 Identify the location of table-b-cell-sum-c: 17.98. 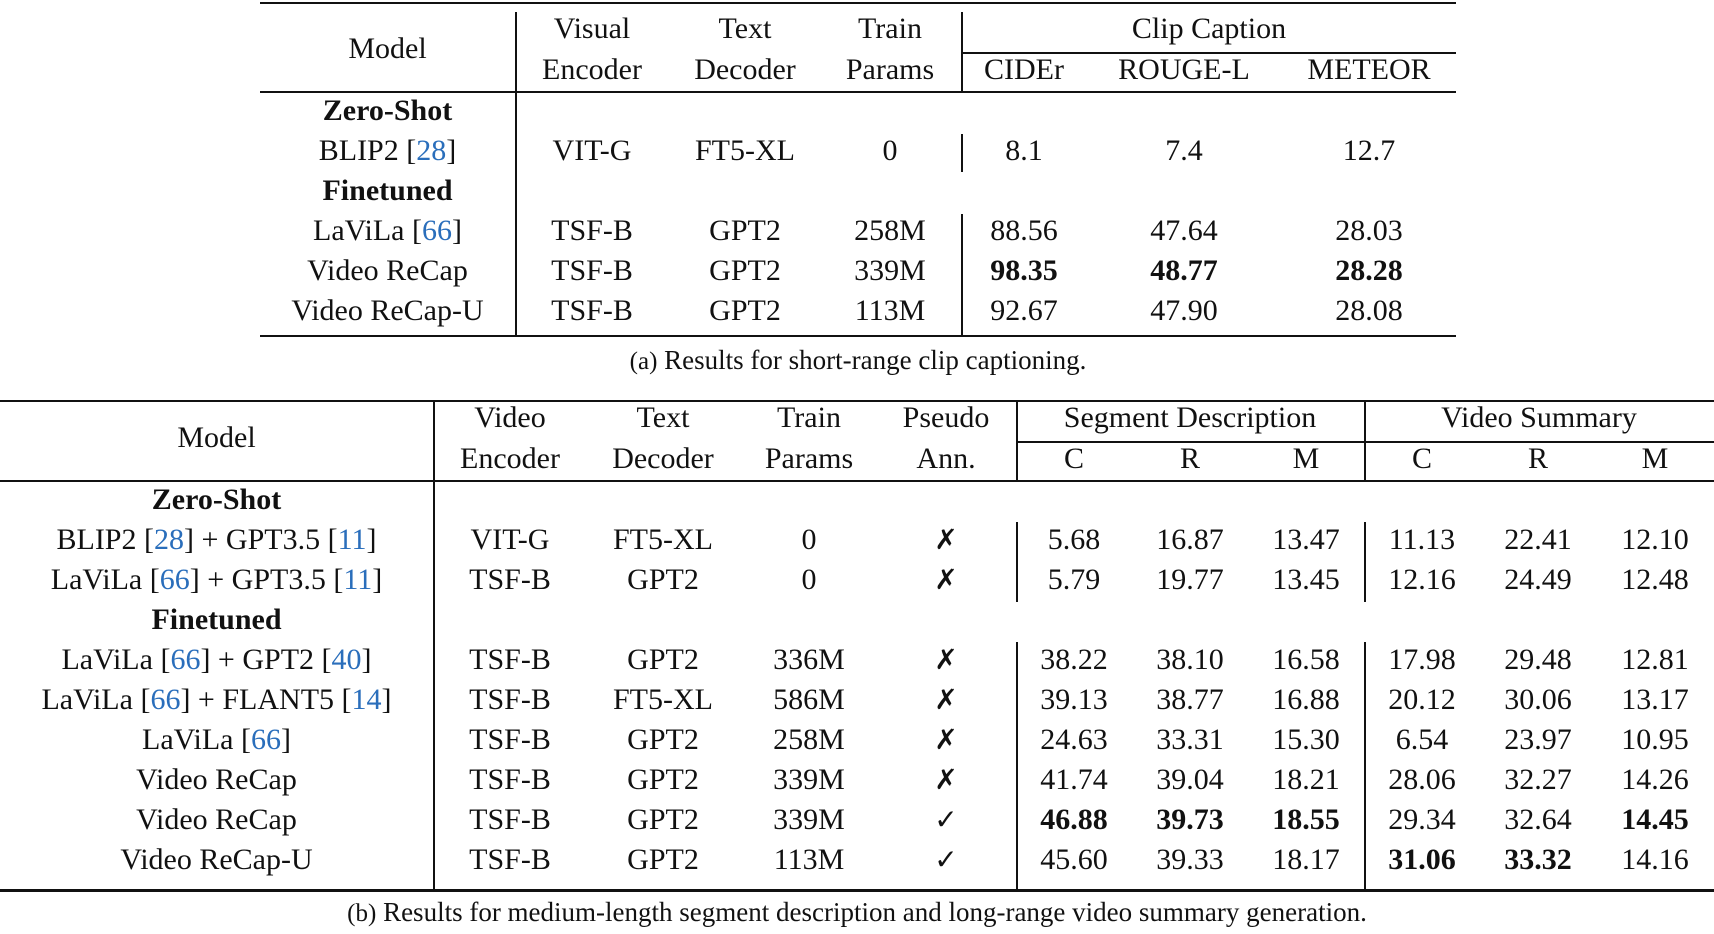
(1422, 659).